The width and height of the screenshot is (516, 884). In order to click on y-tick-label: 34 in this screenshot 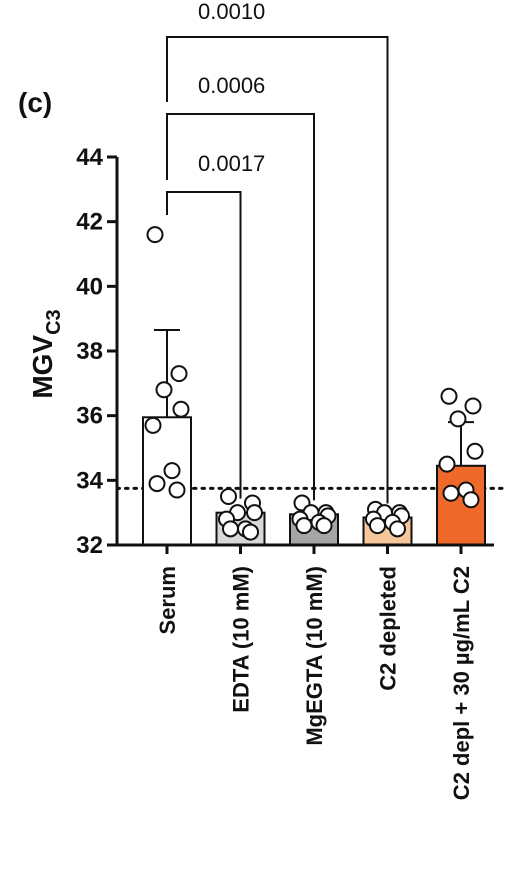, I will do `click(89, 480)`.